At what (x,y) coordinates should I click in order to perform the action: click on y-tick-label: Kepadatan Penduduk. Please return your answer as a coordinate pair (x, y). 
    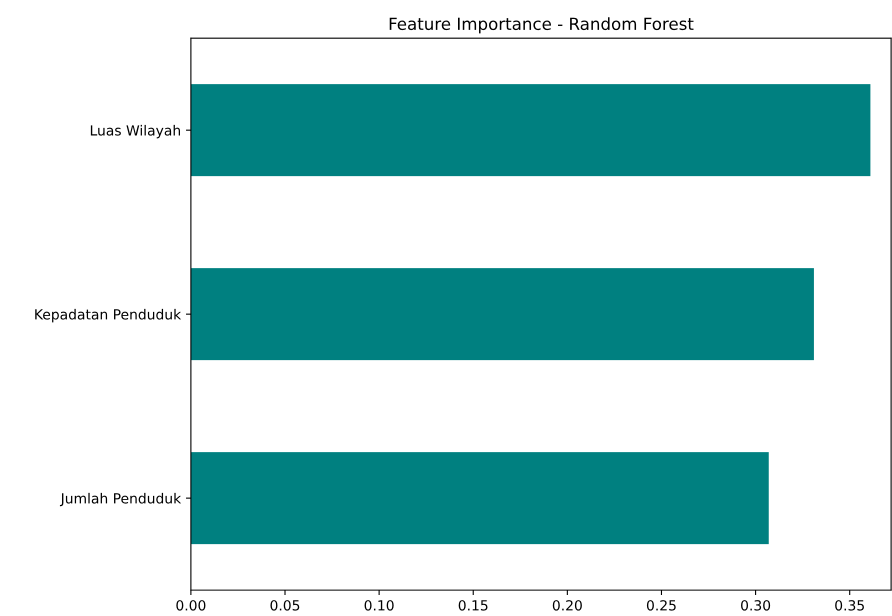
    Looking at the image, I should click on (108, 315).